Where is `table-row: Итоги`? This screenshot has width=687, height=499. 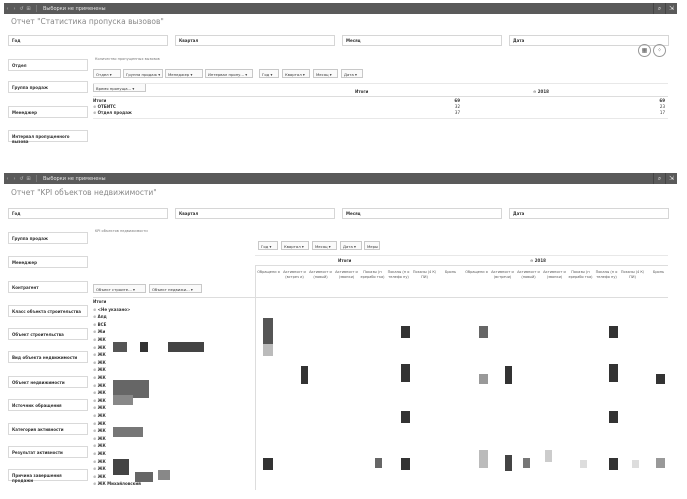
table-row: Итоги is located at coordinates (99, 301).